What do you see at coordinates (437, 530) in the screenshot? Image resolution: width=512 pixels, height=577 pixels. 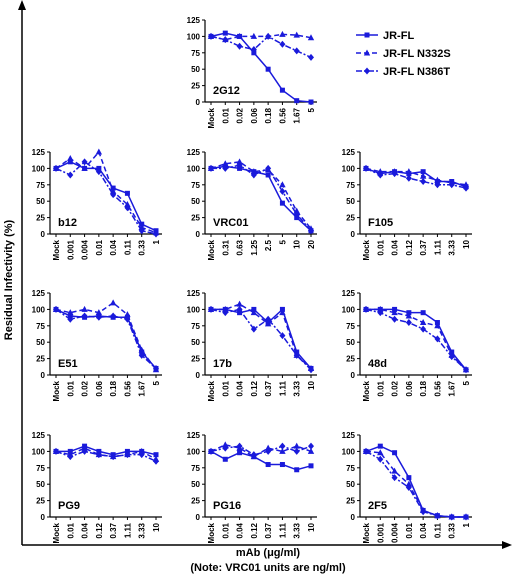 I see `x-tick-label: 0.11` at bounding box center [437, 530].